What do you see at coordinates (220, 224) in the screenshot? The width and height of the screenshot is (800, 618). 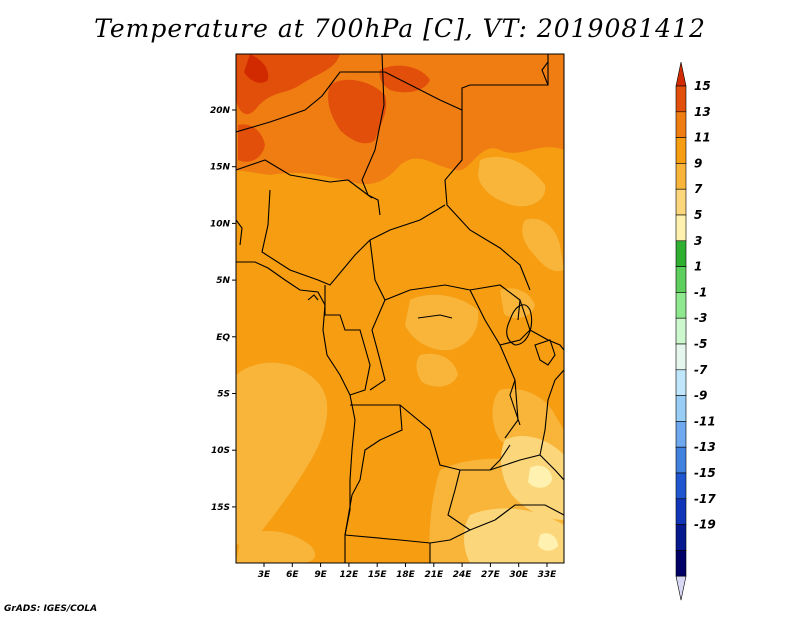 I see `y-tick-label: 10N` at bounding box center [220, 224].